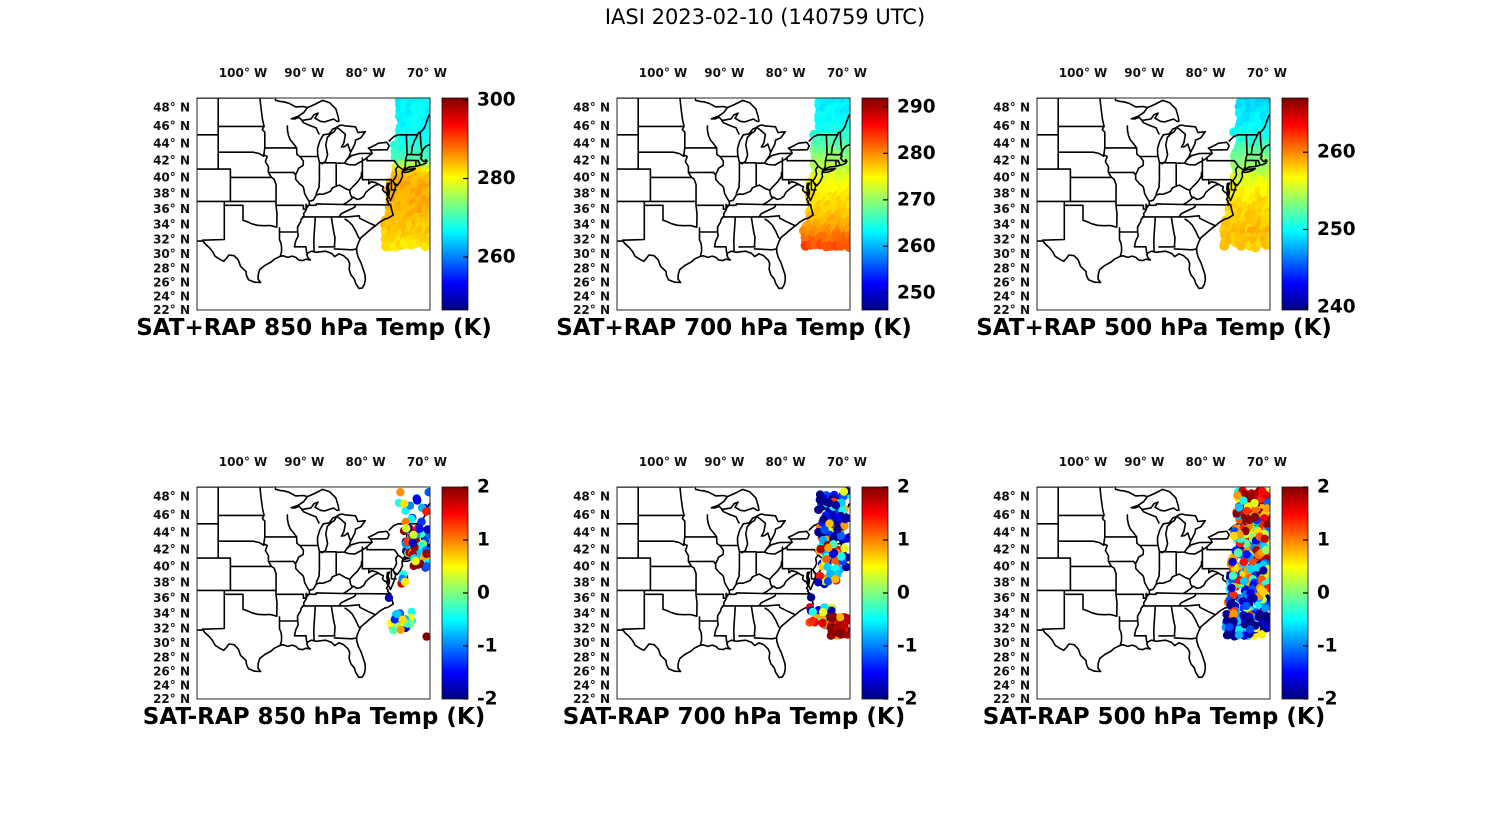 This screenshot has width=1500, height=825. Describe the element at coordinates (1154, 328) in the screenshot. I see `panel-title-sat-plus-rap-500: SAT+RAP 500 hPa Temp (K)` at that location.